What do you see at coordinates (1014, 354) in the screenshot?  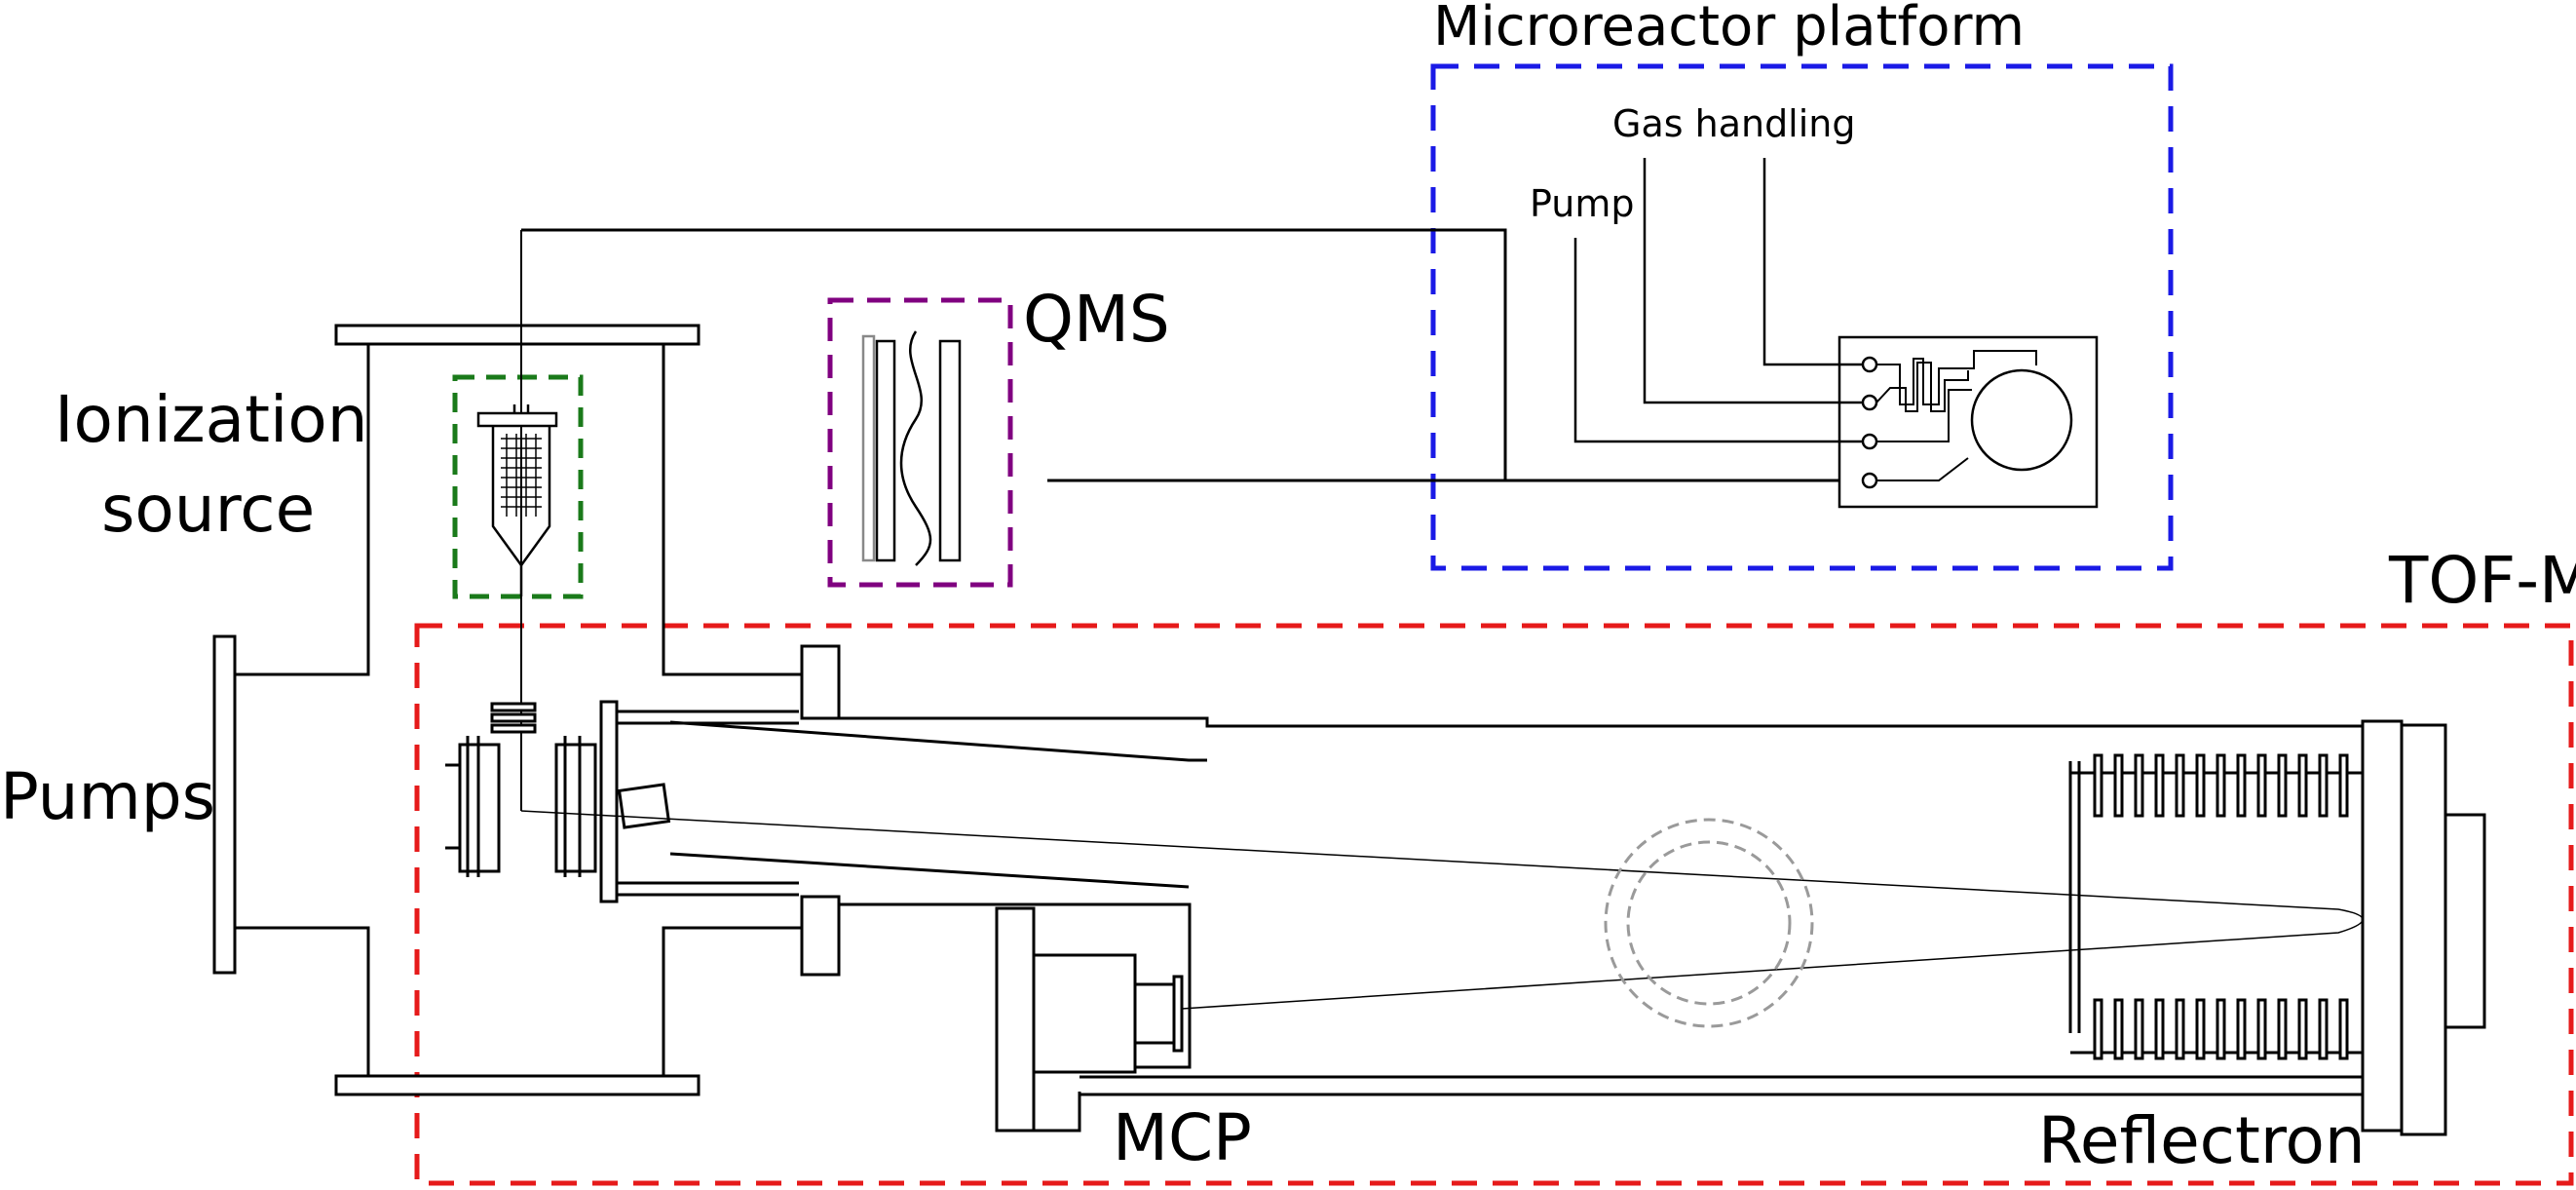 I see `transfer-line-top` at bounding box center [1014, 354].